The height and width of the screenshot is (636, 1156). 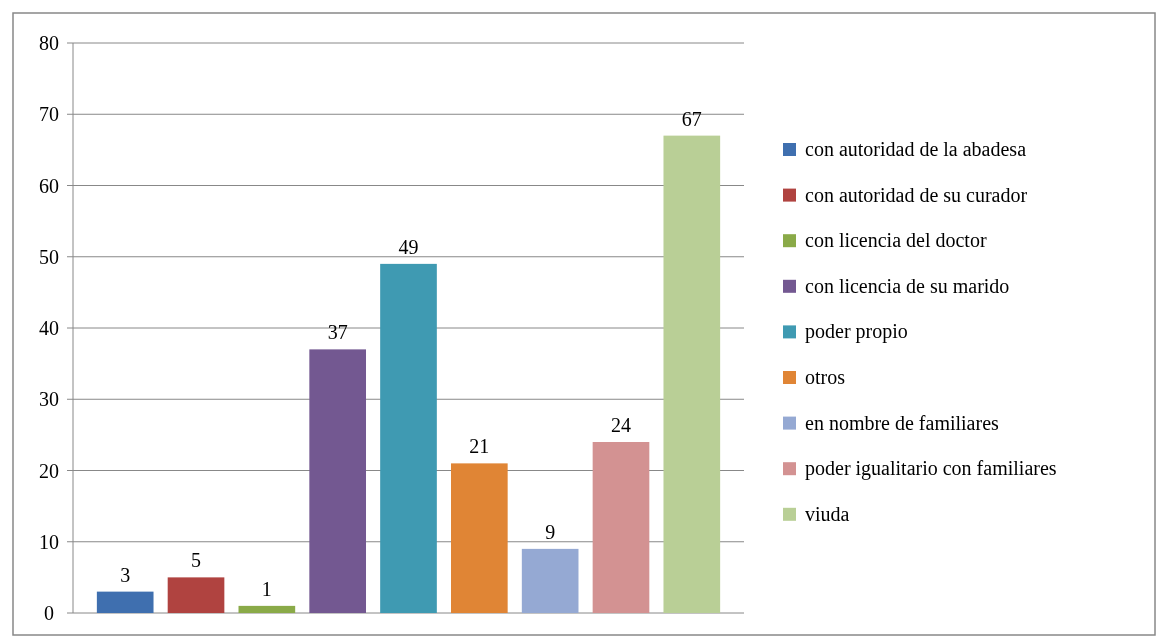 What do you see at coordinates (931, 469) in the screenshot?
I see `legend-label: poder igualitario con familiares` at bounding box center [931, 469].